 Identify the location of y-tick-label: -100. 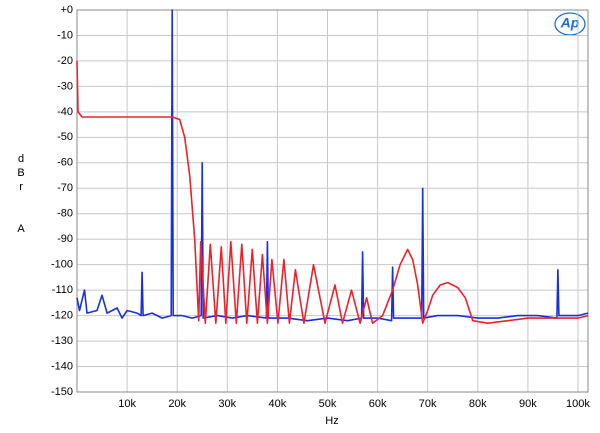
(62, 265).